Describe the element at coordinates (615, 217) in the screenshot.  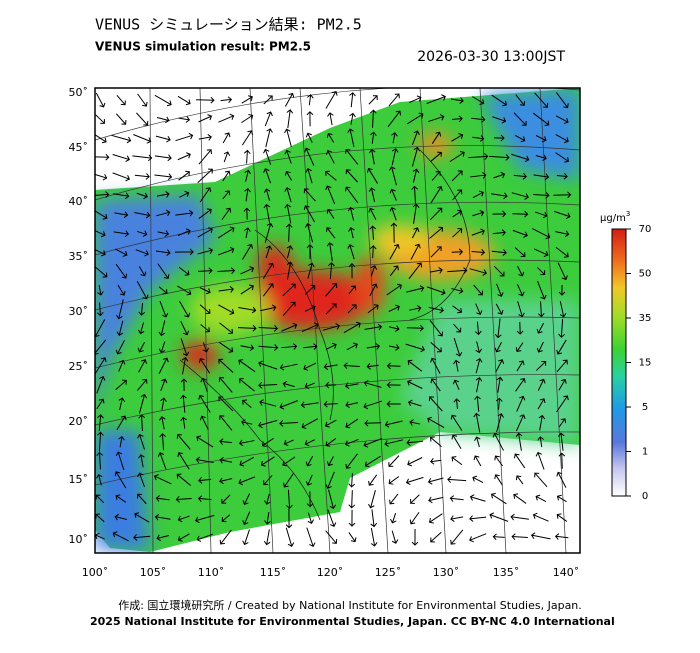
I see `colorbar-unit: μg/m3` at that location.